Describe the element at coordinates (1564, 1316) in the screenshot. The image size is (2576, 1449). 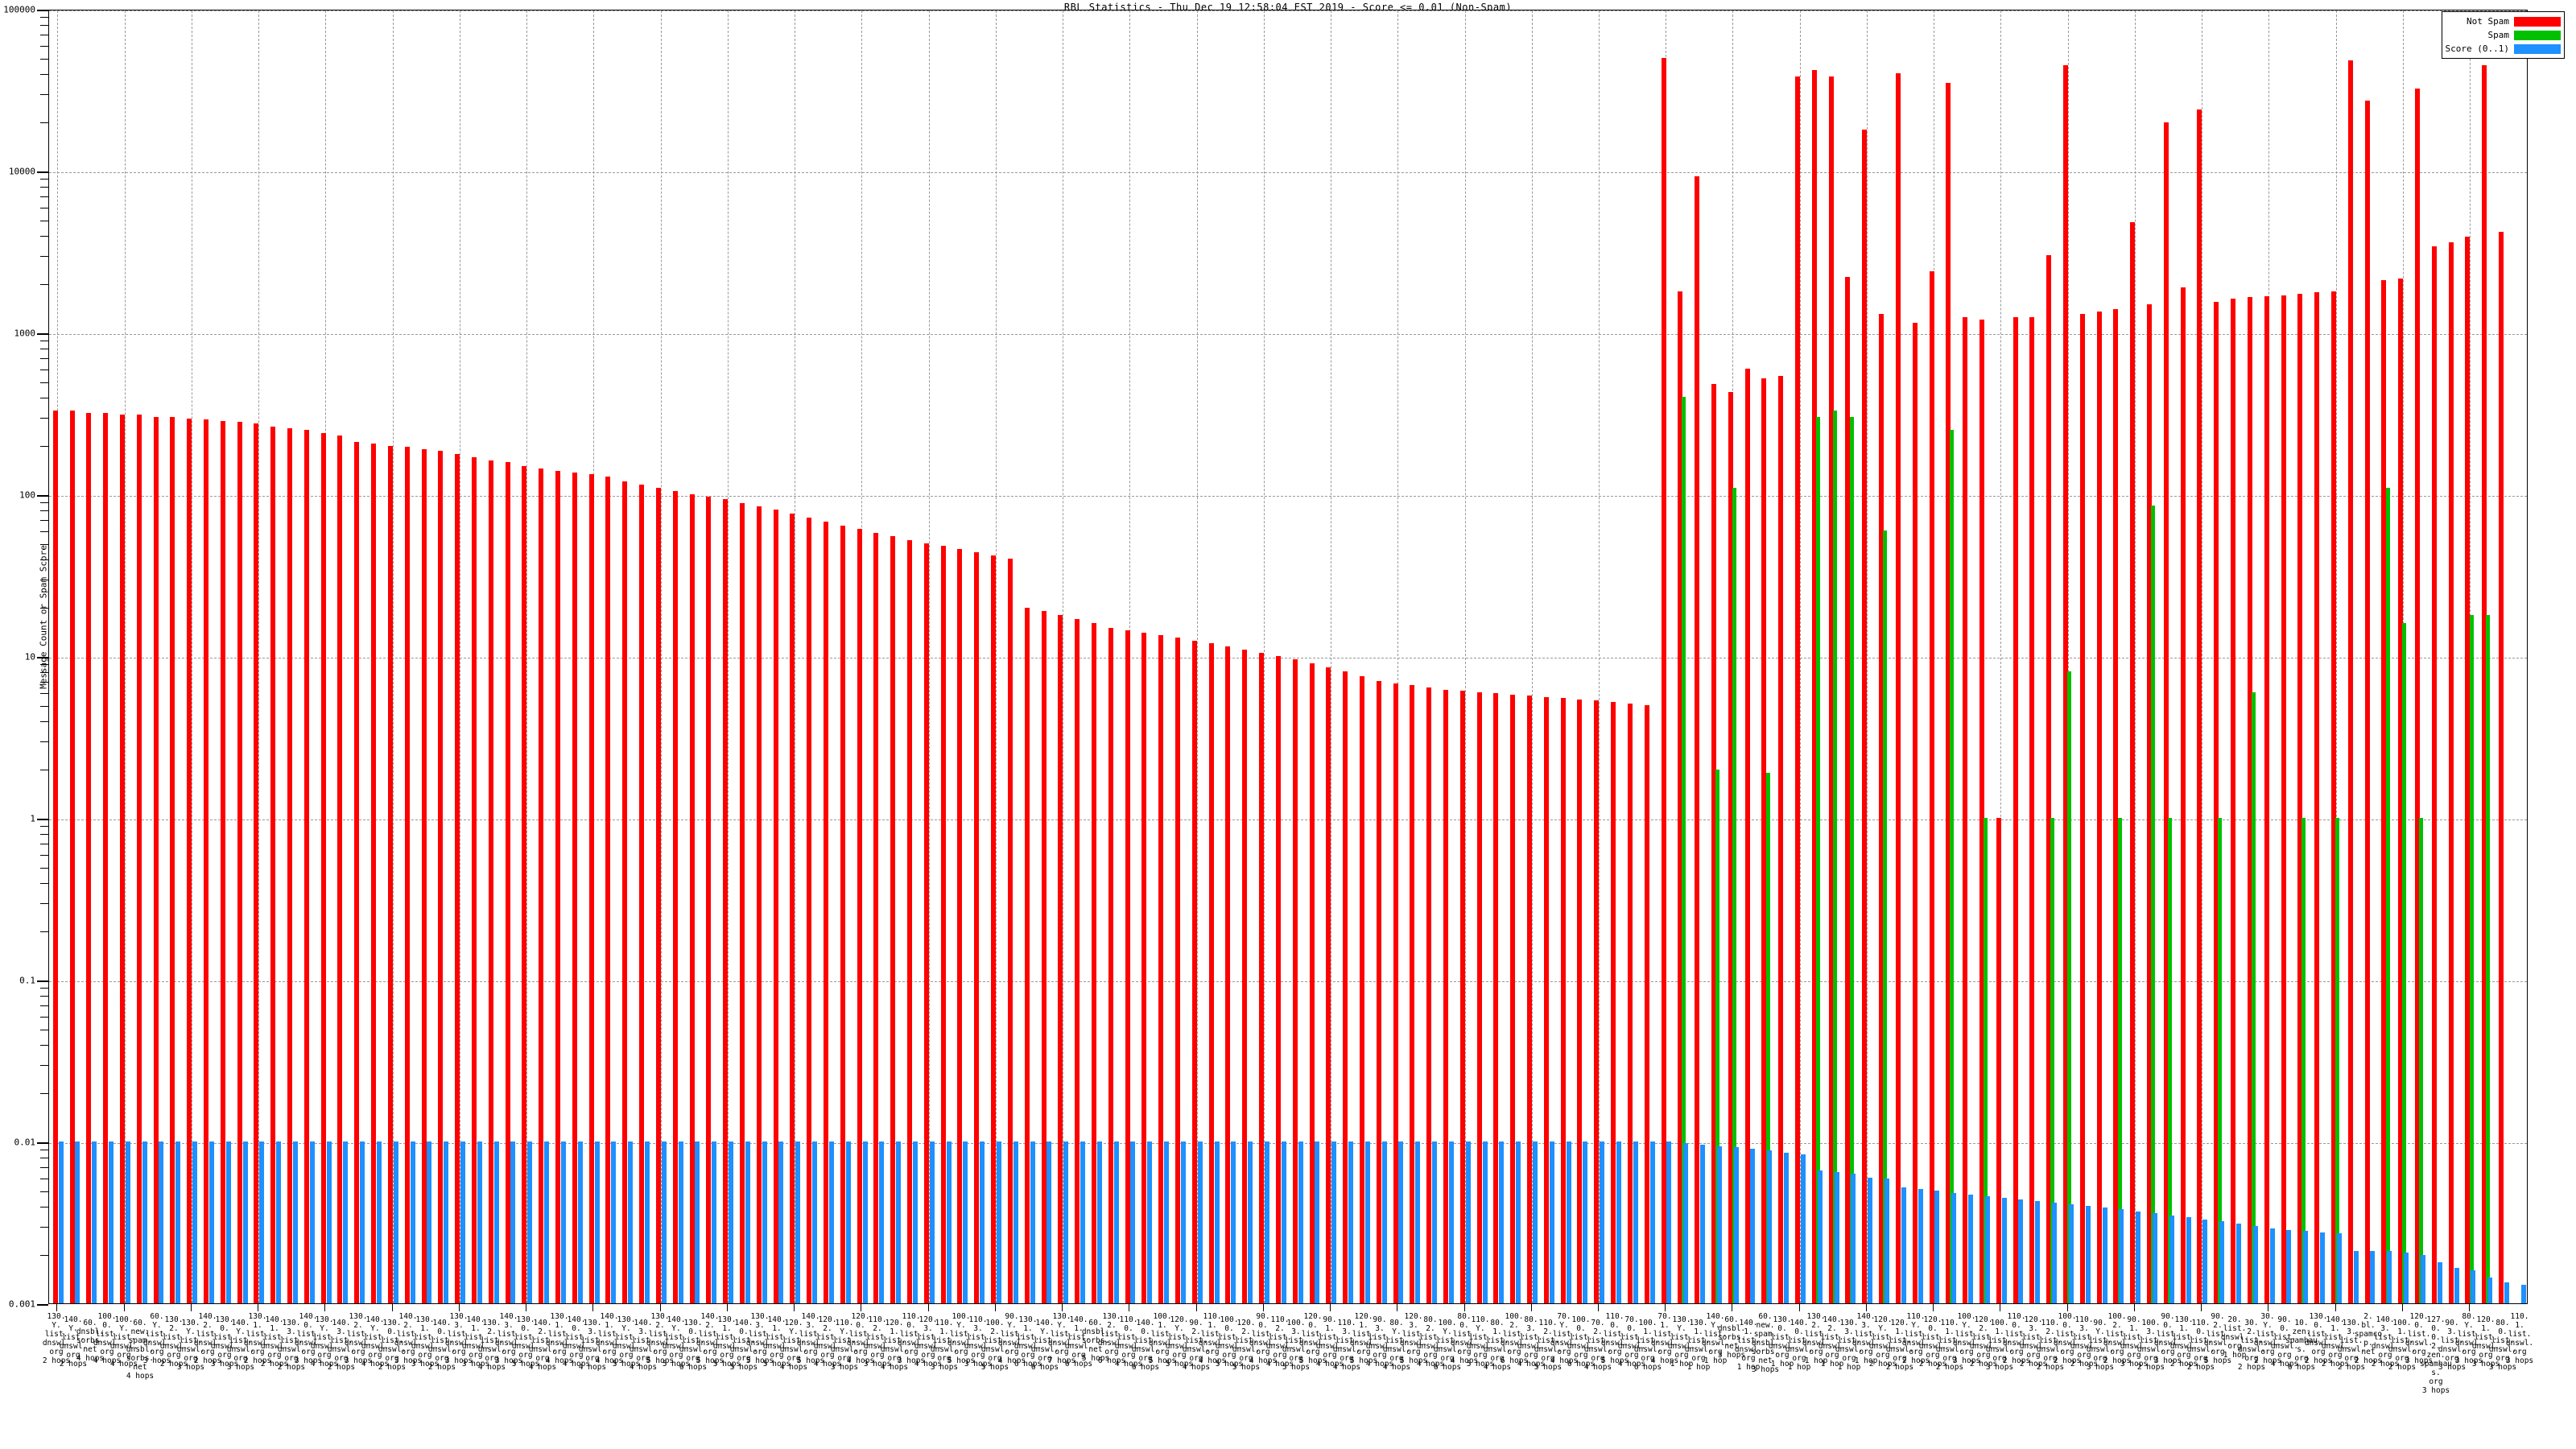
I see `x-axis-label-line: 70.` at that location.